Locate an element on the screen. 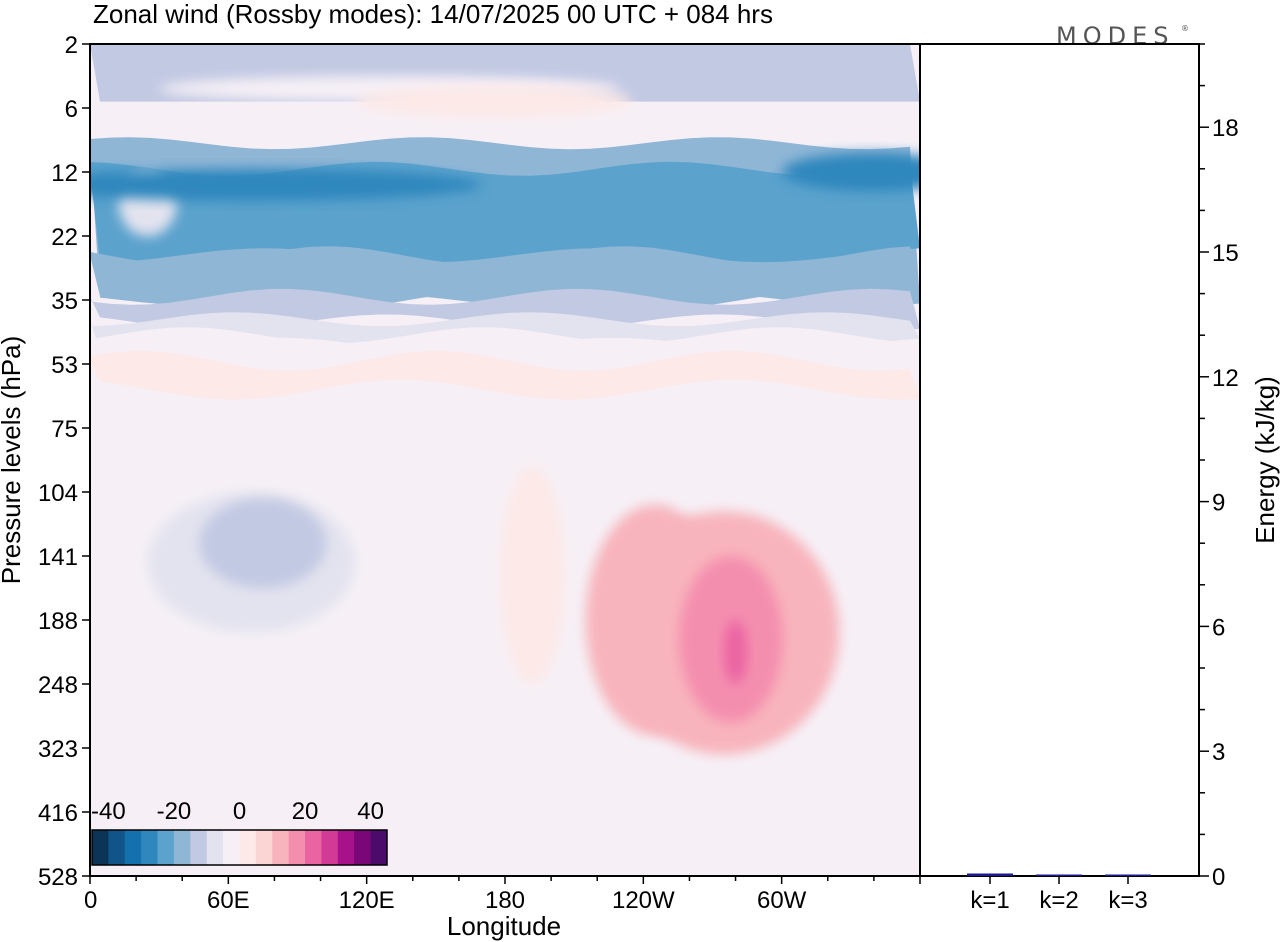 The height and width of the screenshot is (942, 1280). colorbar: -40 -20 0 20 40 is located at coordinates (239, 832).